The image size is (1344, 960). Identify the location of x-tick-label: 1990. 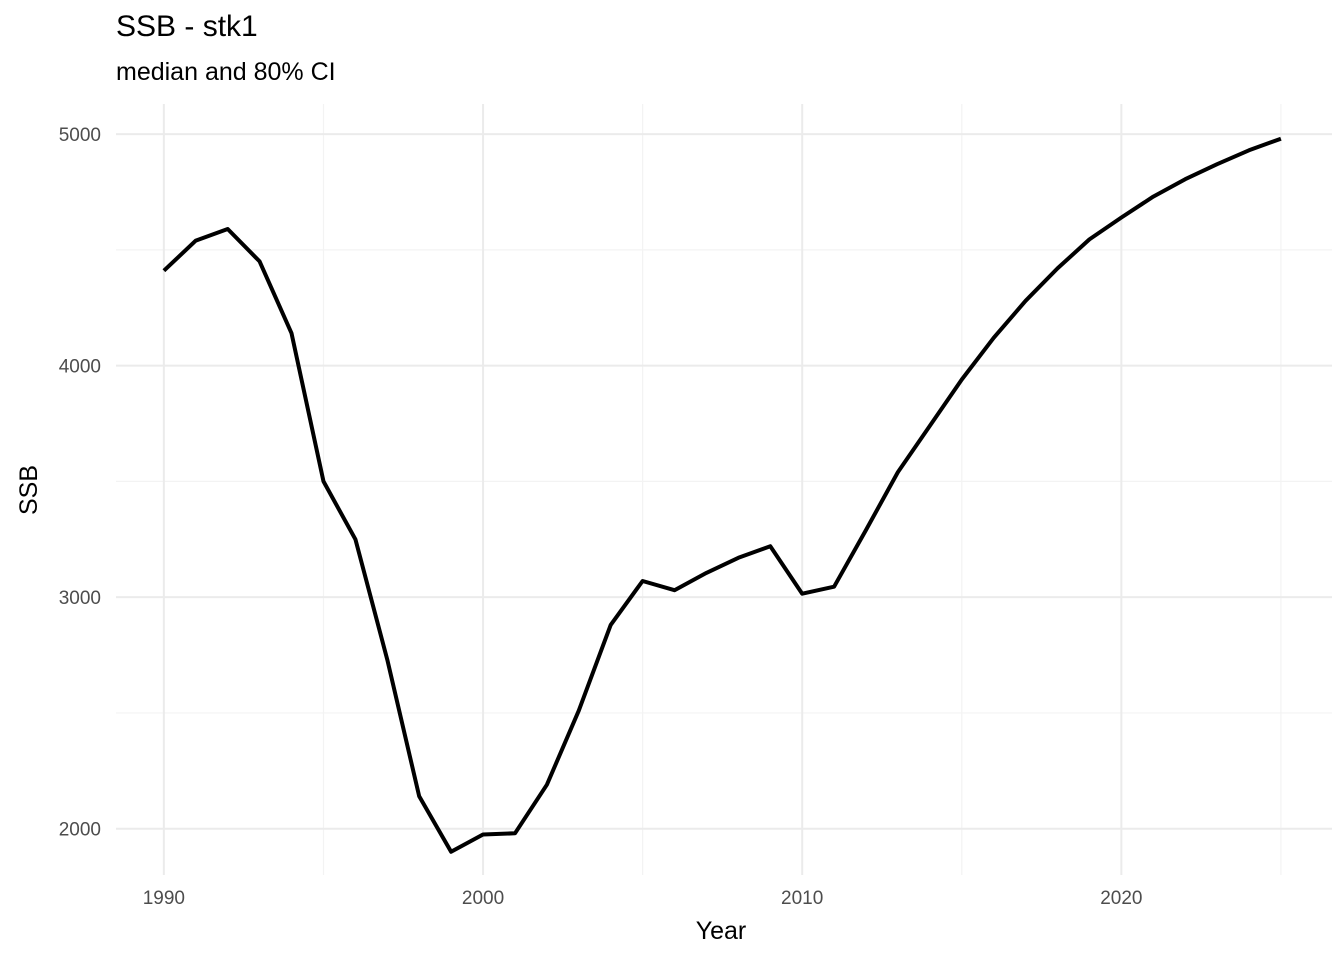
(164, 898).